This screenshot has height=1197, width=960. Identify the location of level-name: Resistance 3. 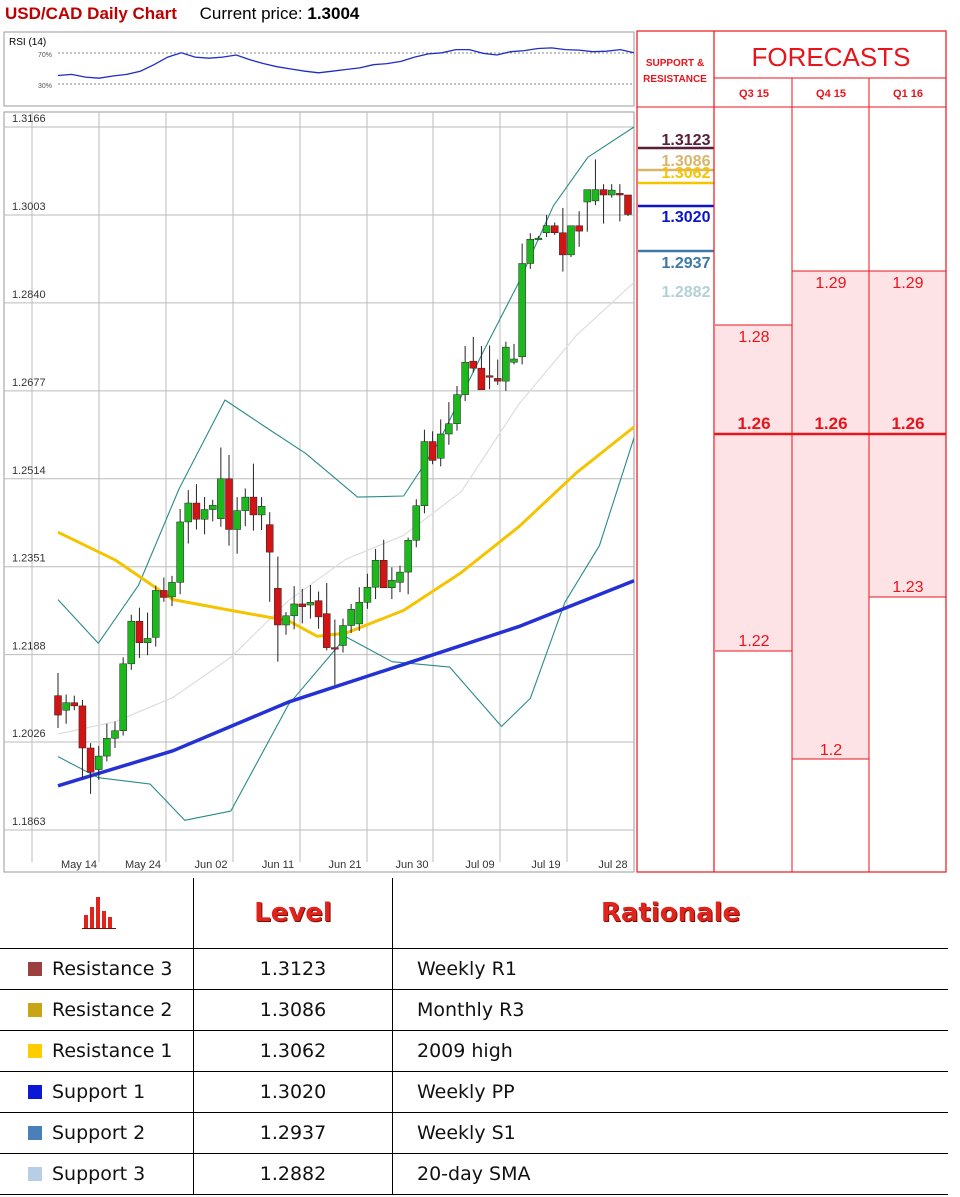
(112, 969).